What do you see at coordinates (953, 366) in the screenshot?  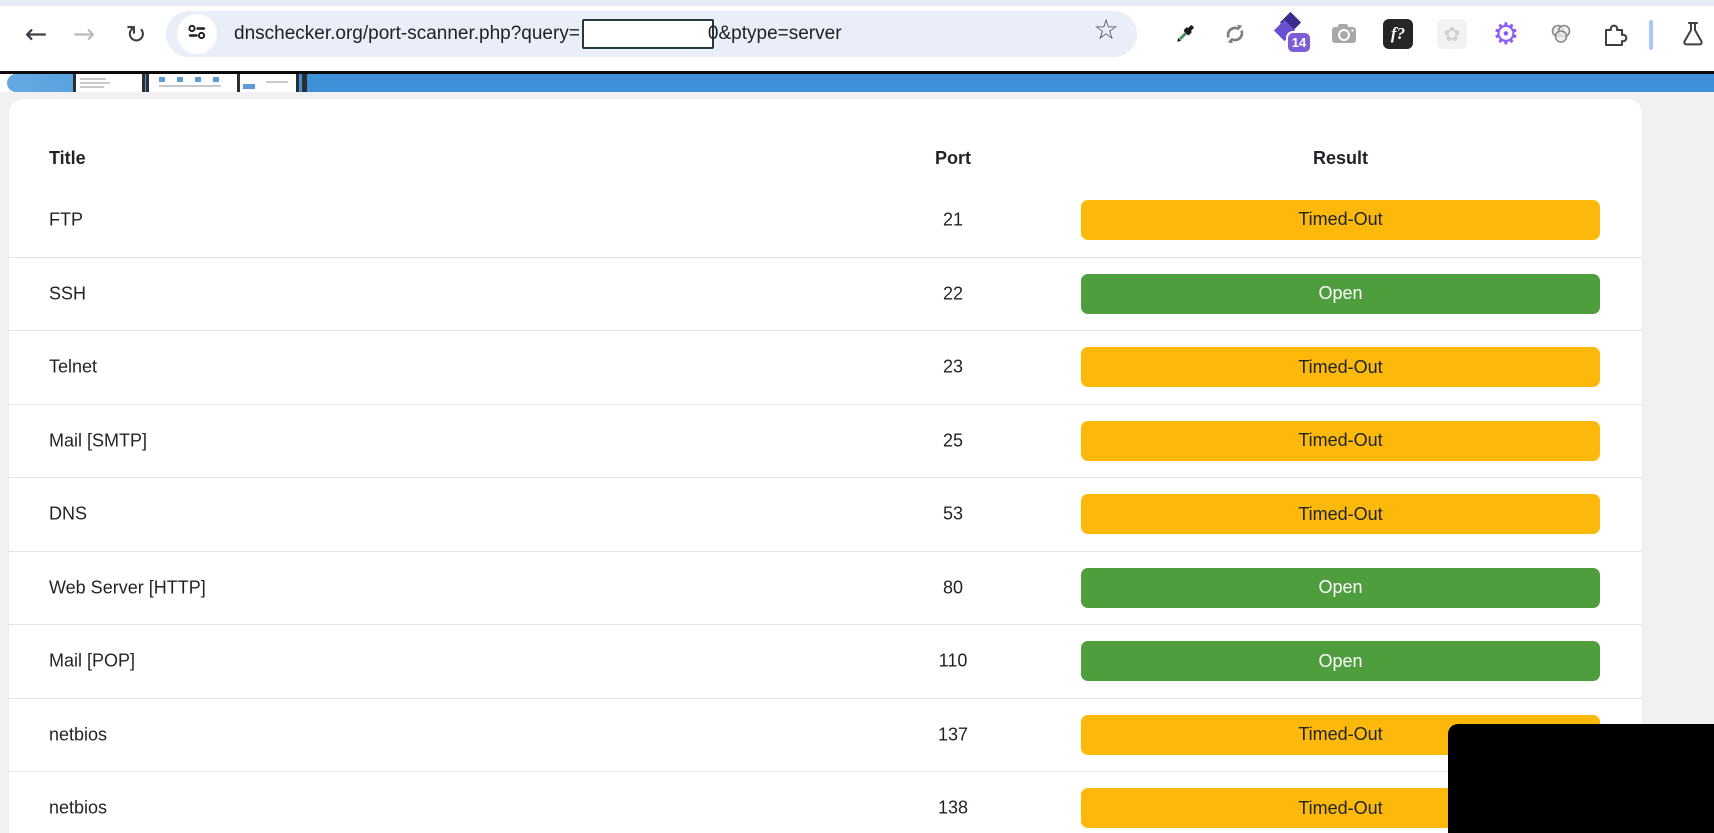 I see `row-port: 23` at bounding box center [953, 366].